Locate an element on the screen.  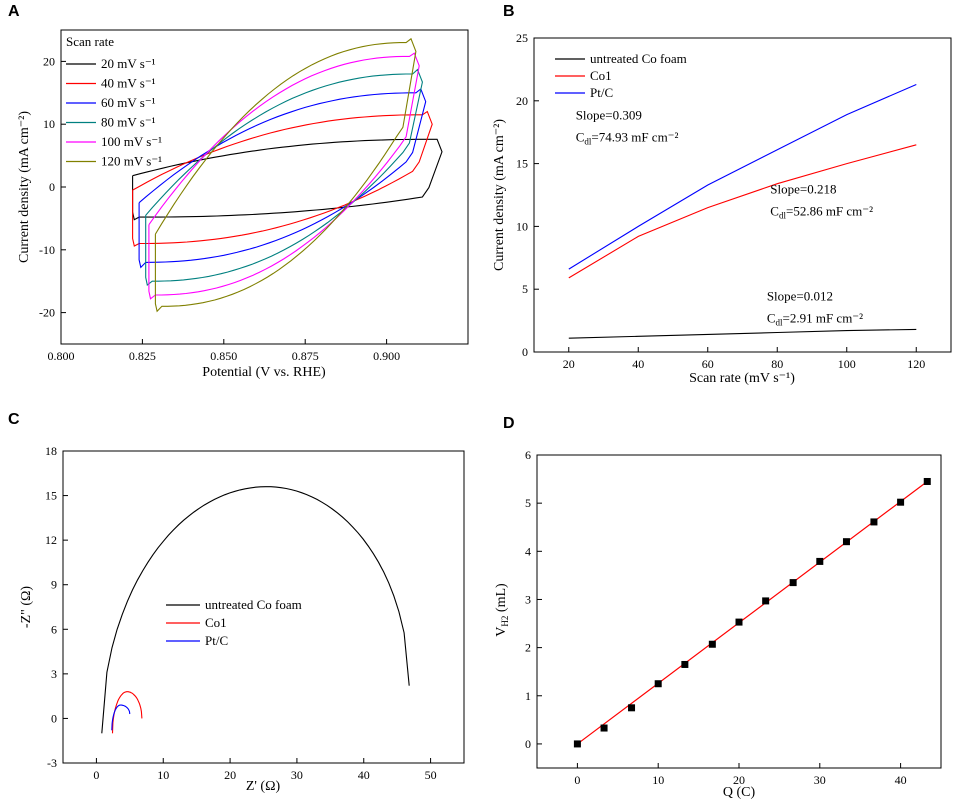
c-x-tick-label: 0 is located at coordinates (96, 775).